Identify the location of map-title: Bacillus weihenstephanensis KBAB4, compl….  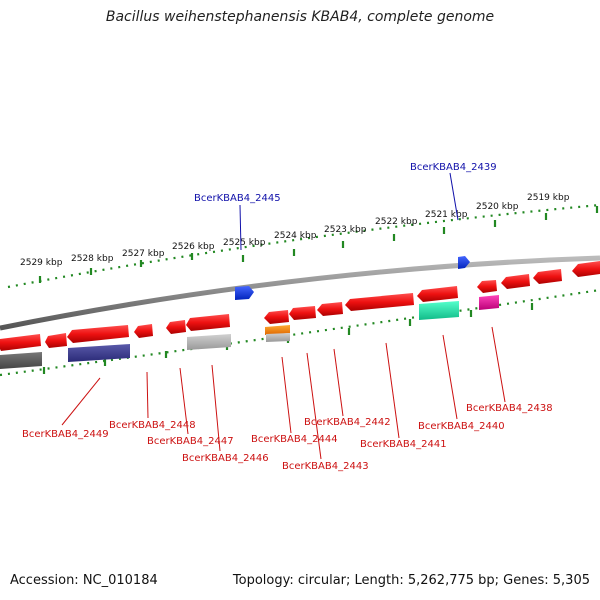
(300, 17).